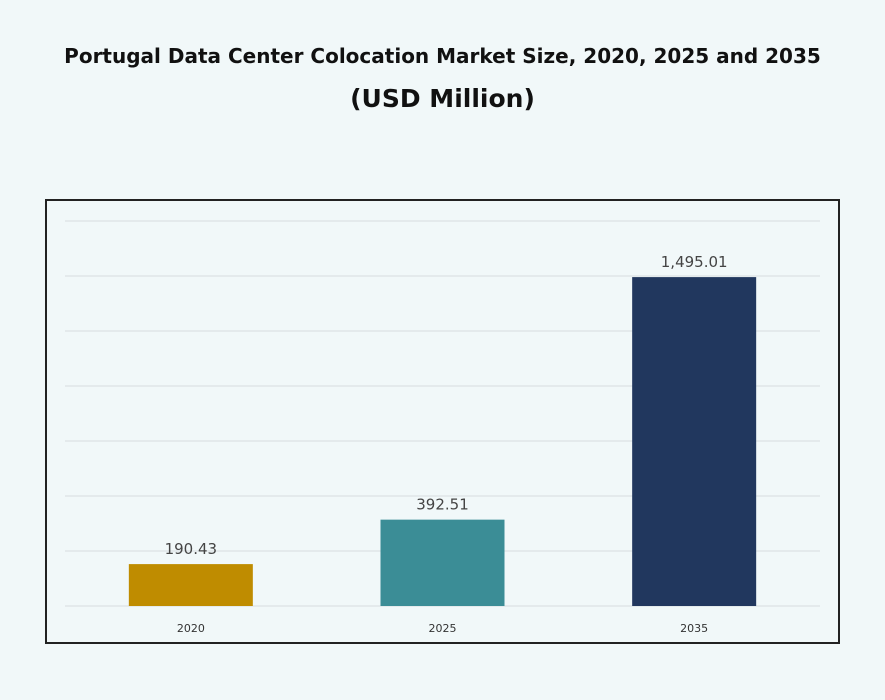 The image size is (885, 700). I want to click on data-label-2035: 1,495.01, so click(694, 262).